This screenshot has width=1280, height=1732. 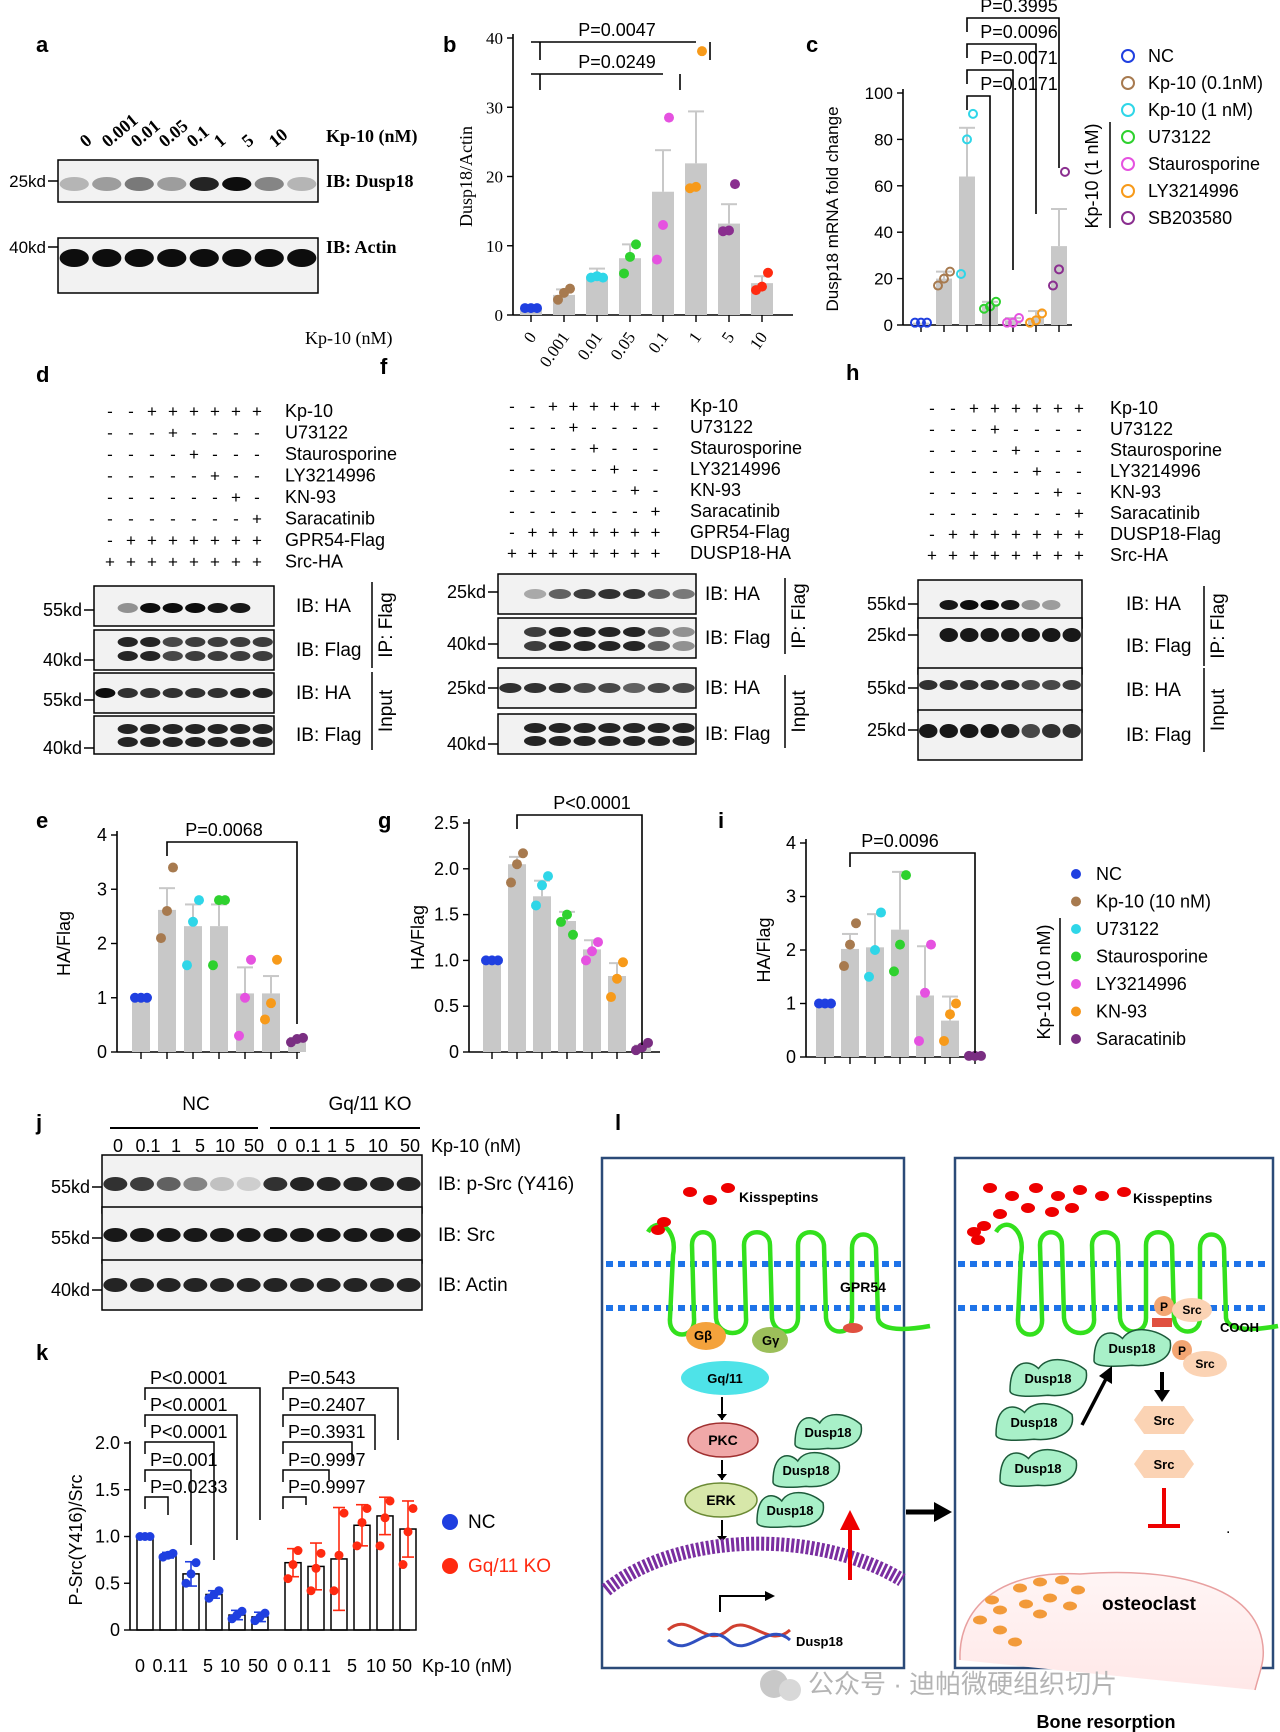 I want to click on erk-label: ERK, so click(x=721, y=1500).